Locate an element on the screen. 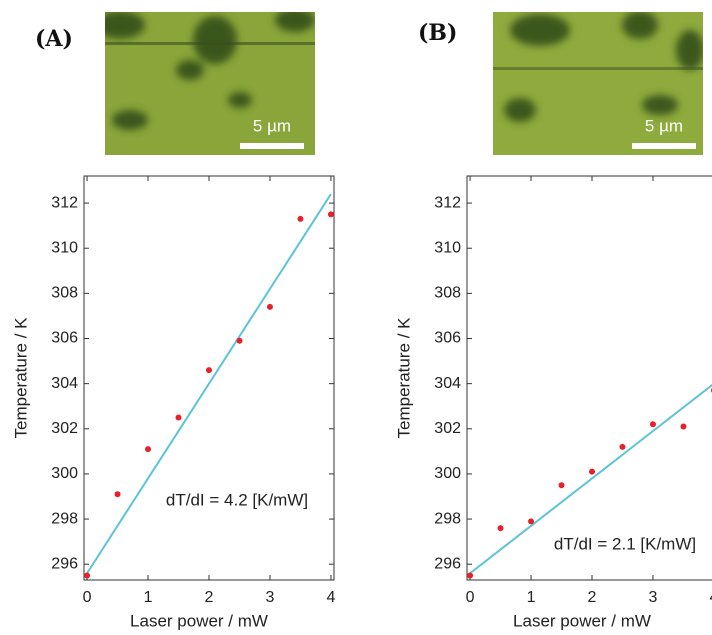  panel-label: (B) is located at coordinates (437, 33).